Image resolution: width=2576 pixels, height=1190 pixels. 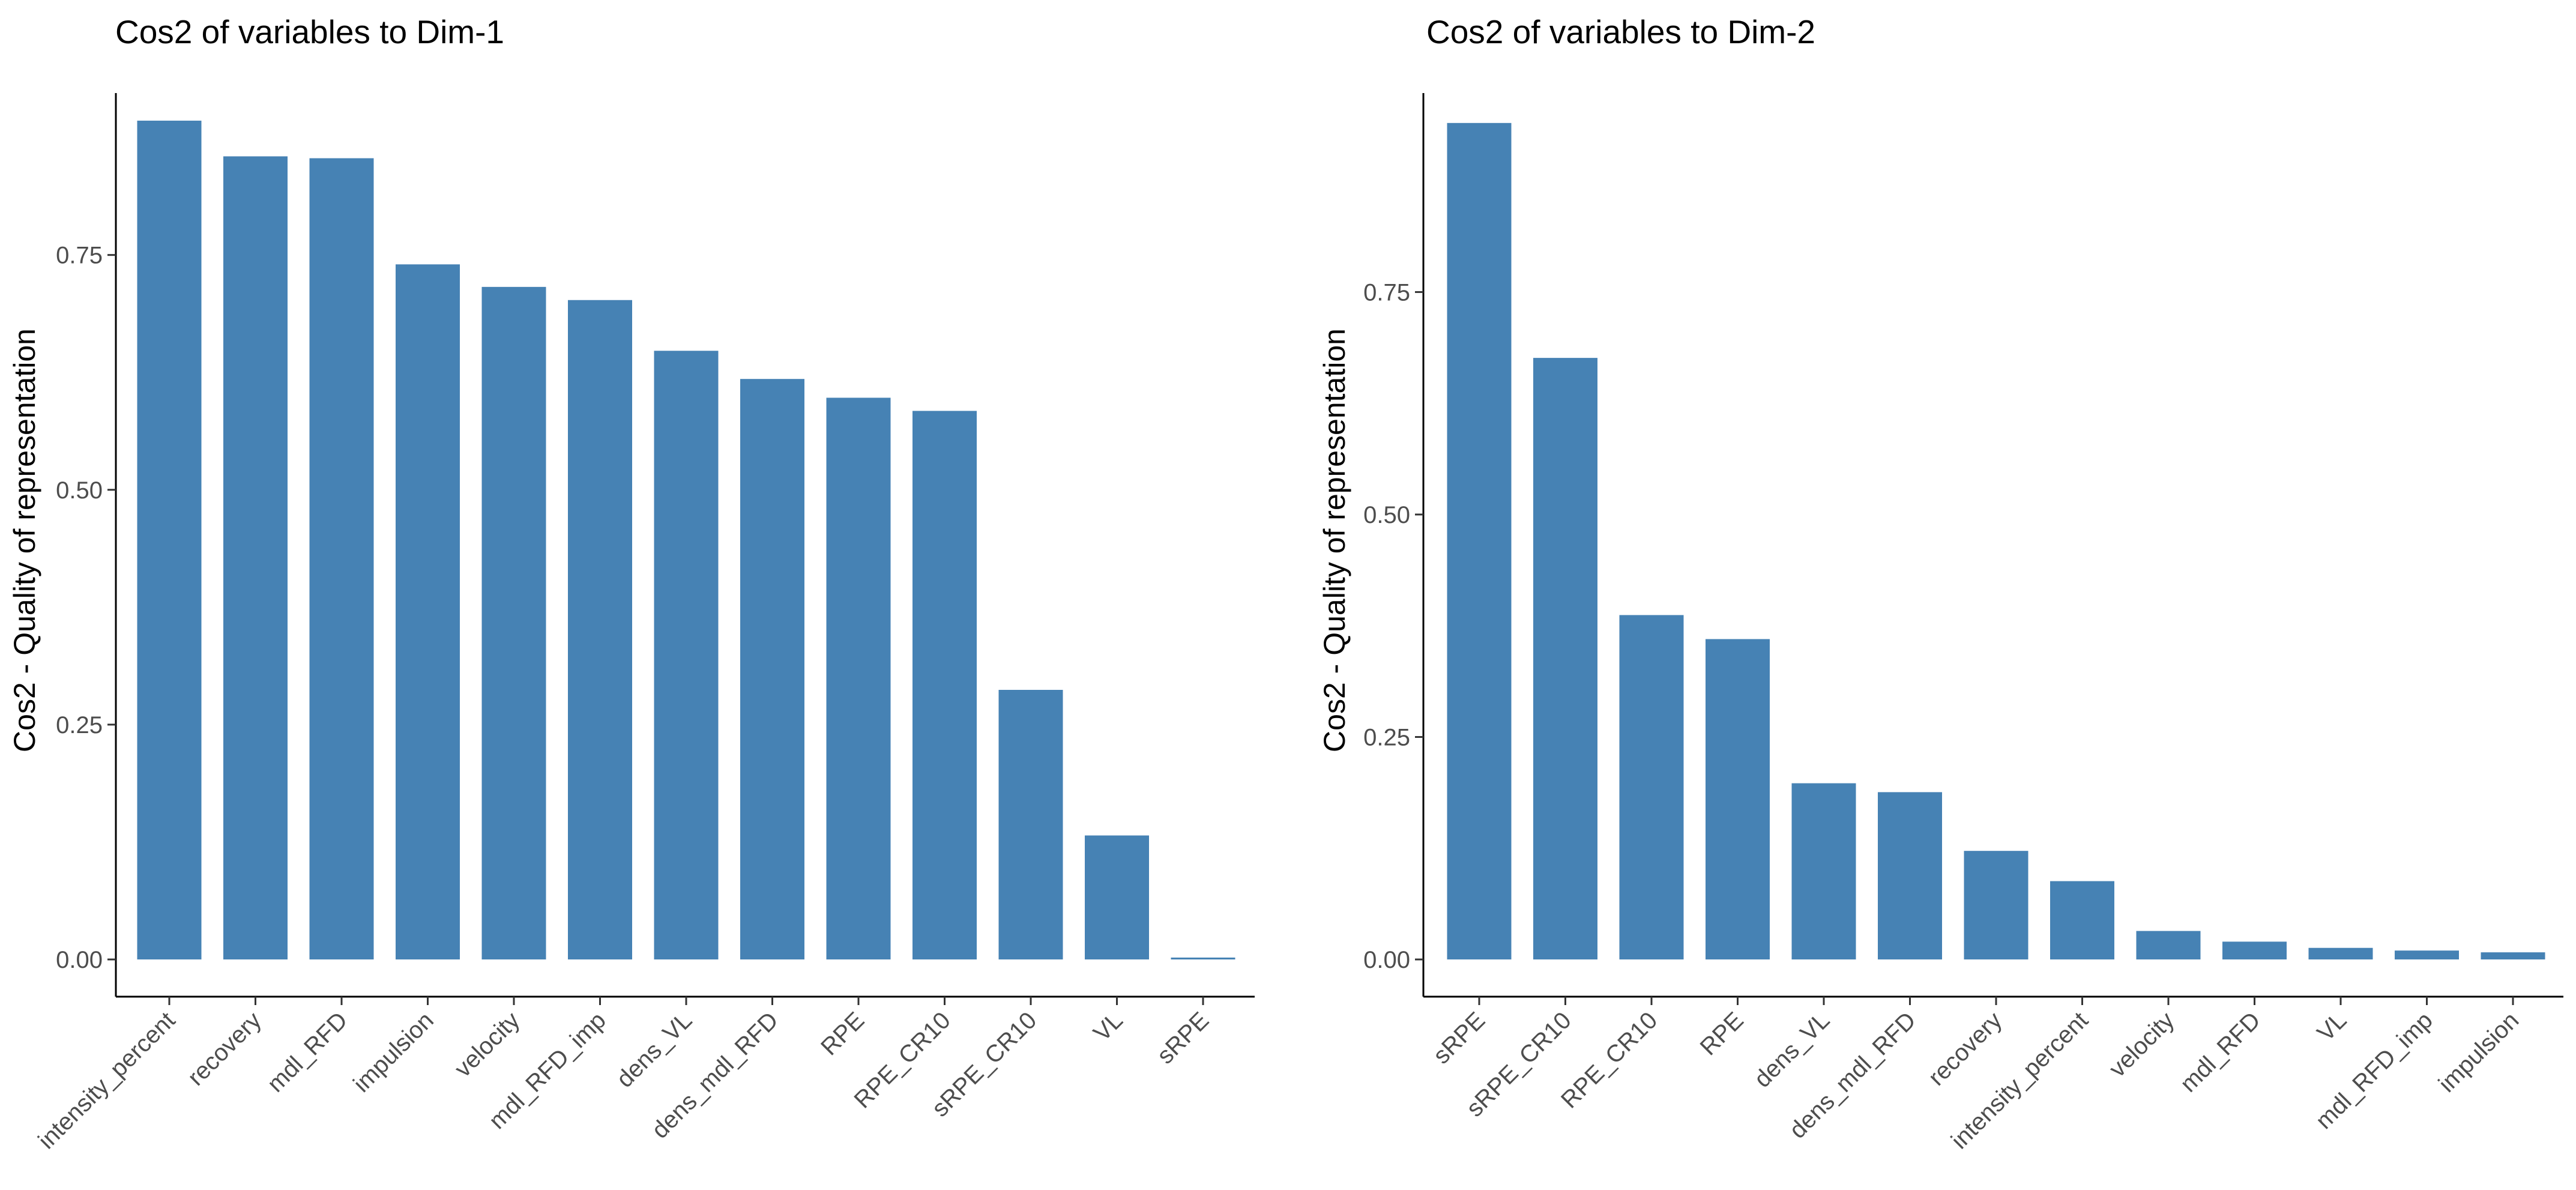 I want to click on chart-title: Cos2 of variables to Dim-2, so click(x=1620, y=32).